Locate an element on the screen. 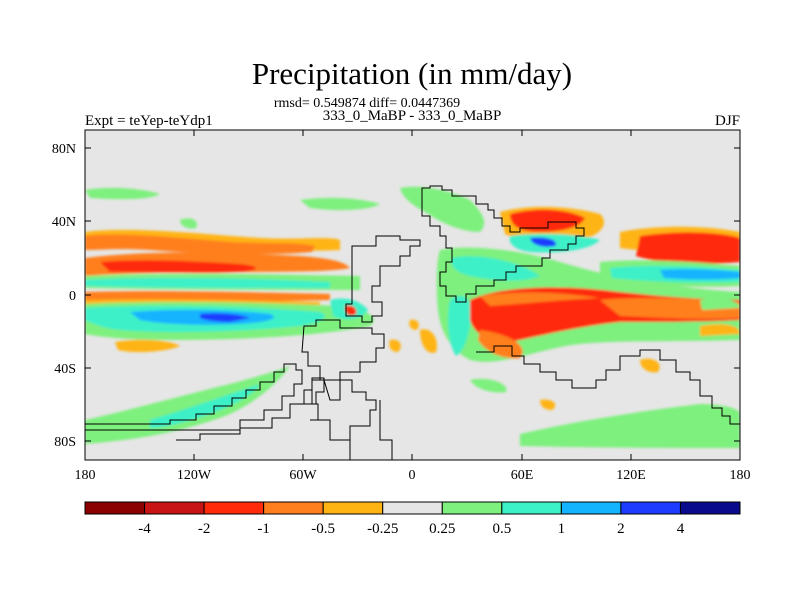 The height and width of the screenshot is (600, 800). colorbar-label: -0.5 is located at coordinates (323, 529).